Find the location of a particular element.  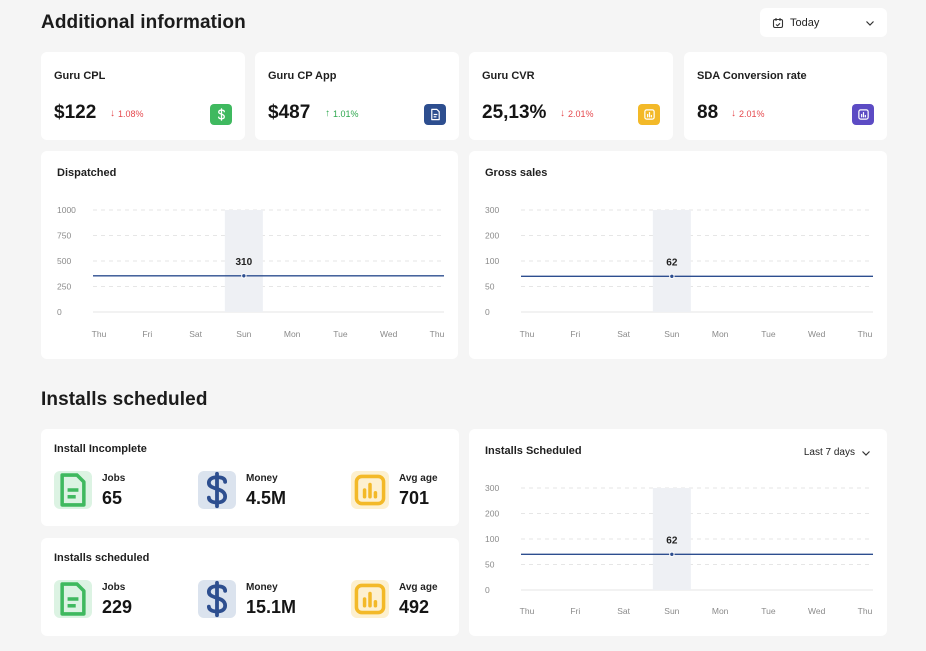

installs-scheduled-chart: 0 50 100 200 300 62 Thu Fri Sat Sun Mon Tue Wed Thu is located at coordinates (679, 549).